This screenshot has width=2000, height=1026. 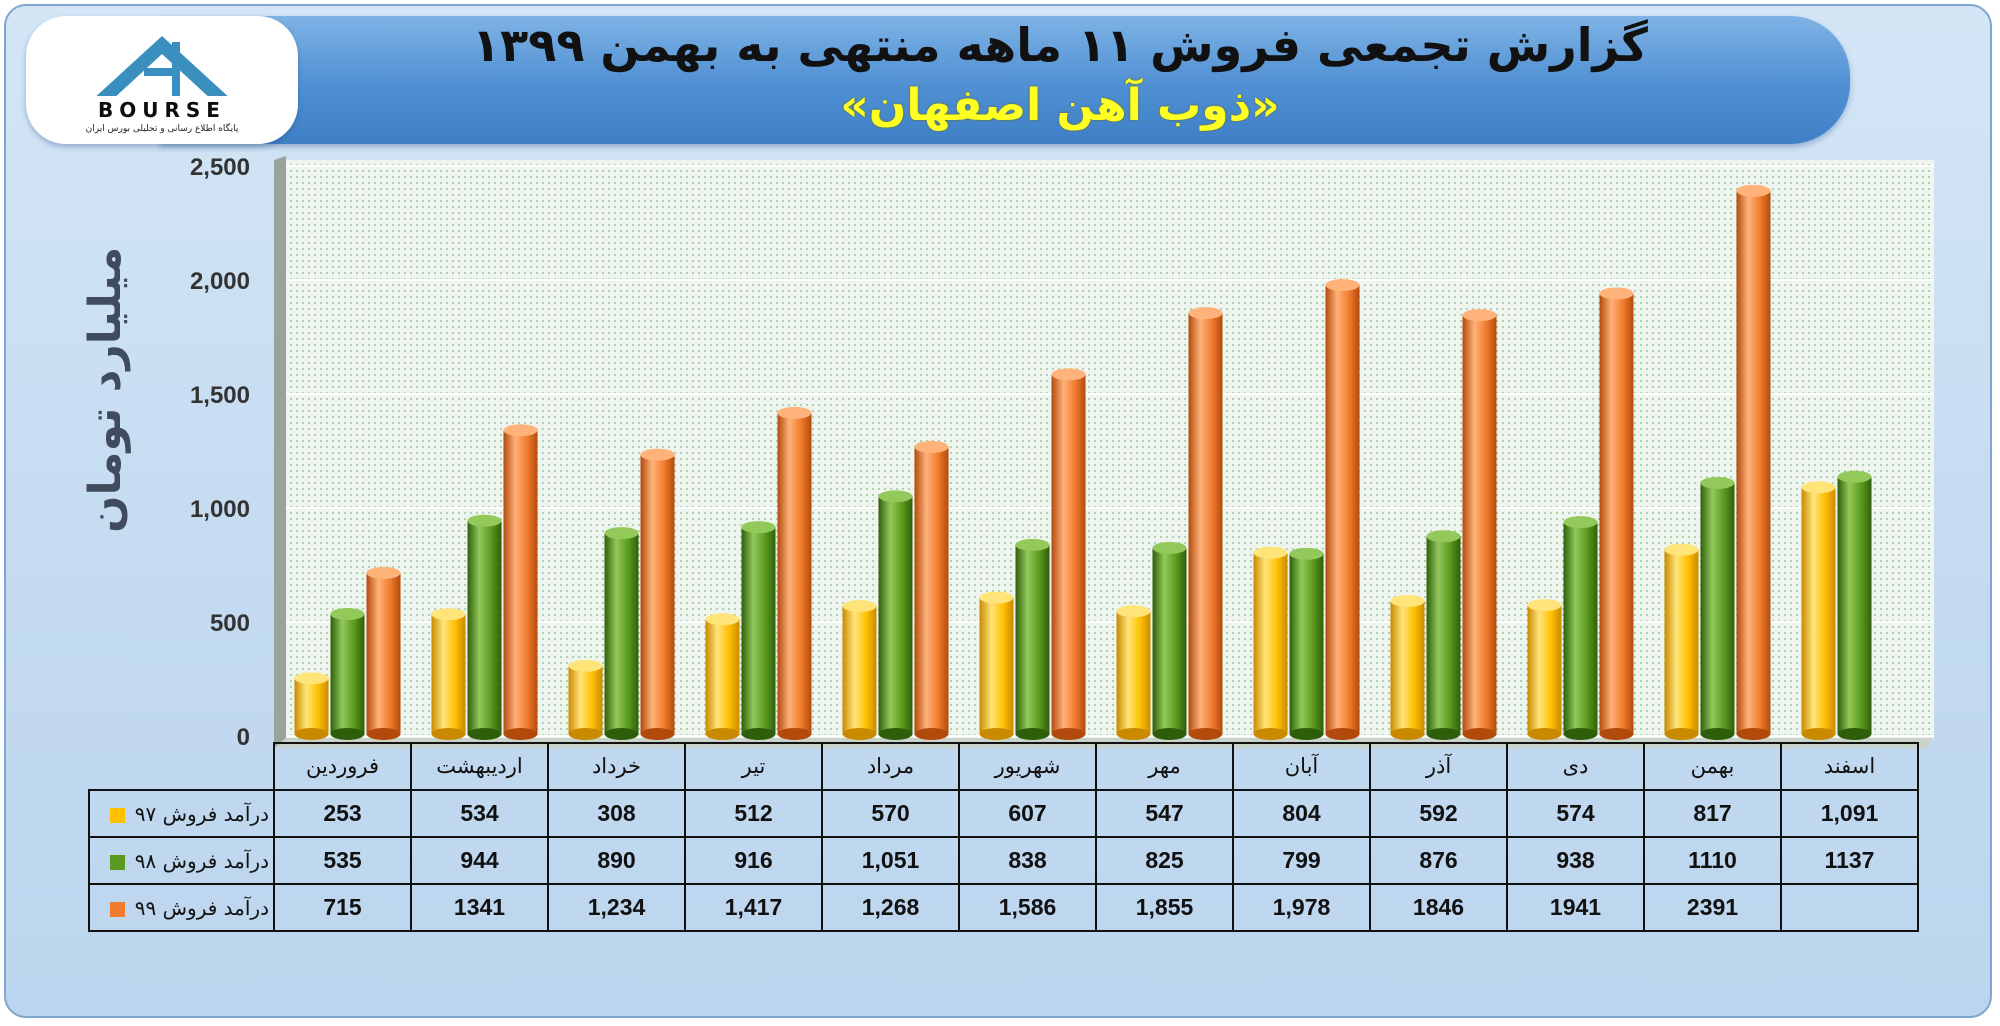 What do you see at coordinates (616, 860) in the screenshot?
I see `data-label: 890` at bounding box center [616, 860].